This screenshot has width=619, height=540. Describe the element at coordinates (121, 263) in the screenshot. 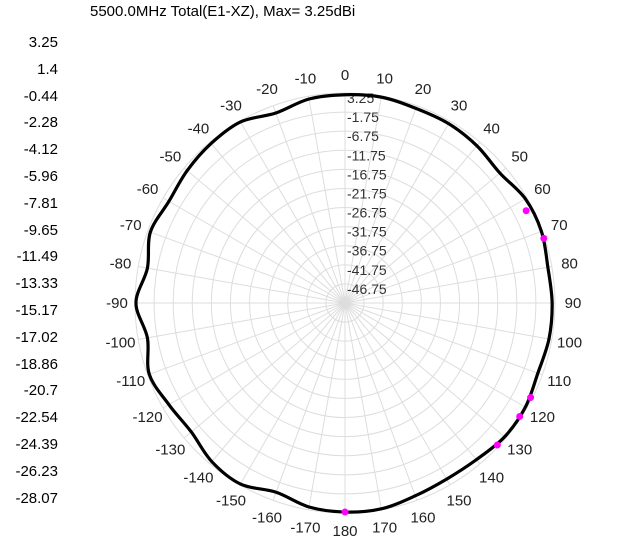

I see `angle-label: -80` at that location.